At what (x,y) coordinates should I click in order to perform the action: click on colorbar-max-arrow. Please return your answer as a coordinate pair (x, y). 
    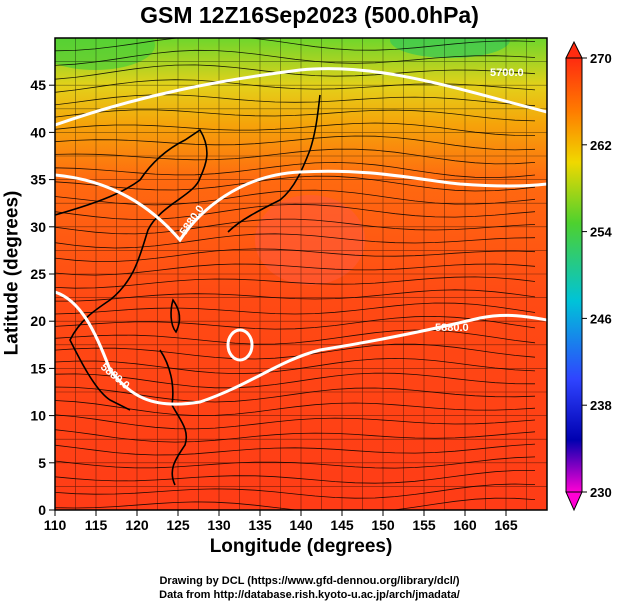
    Looking at the image, I should click on (574, 49).